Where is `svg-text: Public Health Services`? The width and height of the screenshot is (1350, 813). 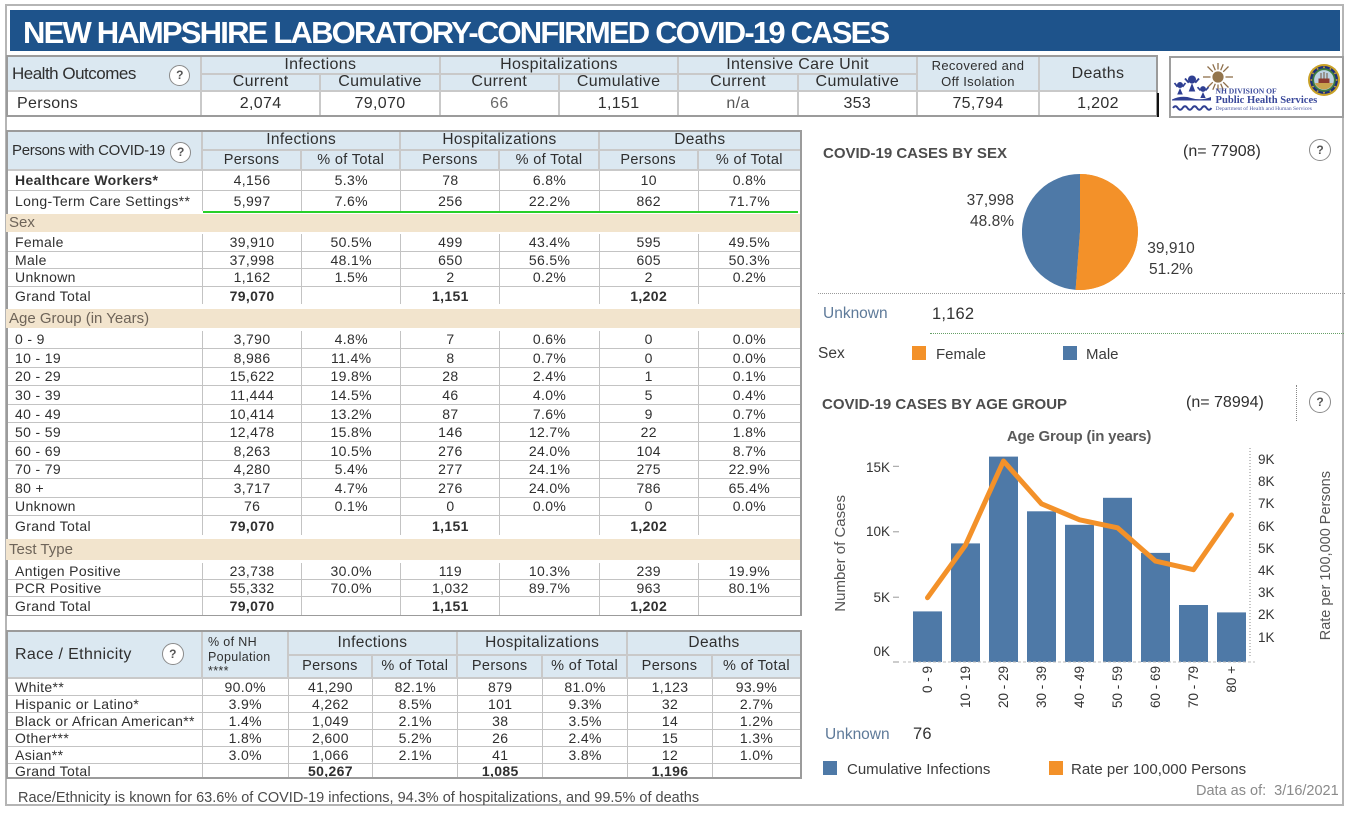
svg-text: Public Health Services is located at coordinates (1267, 100).